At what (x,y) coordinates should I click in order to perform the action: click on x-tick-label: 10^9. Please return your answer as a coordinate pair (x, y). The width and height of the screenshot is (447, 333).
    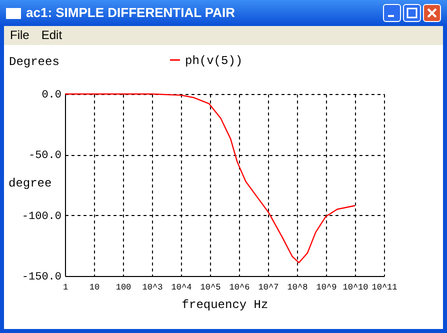
    Looking at the image, I should click on (326, 287).